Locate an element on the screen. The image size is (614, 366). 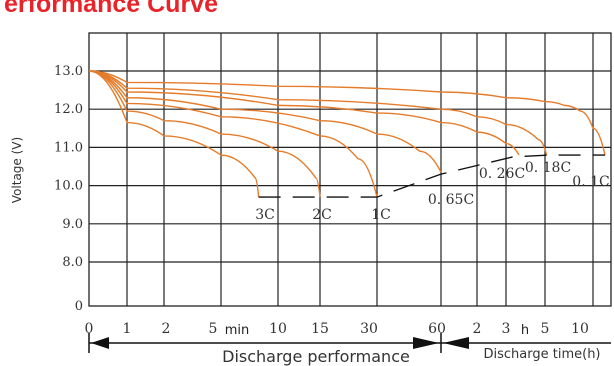
series-label-3C: 3C is located at coordinates (265, 215).